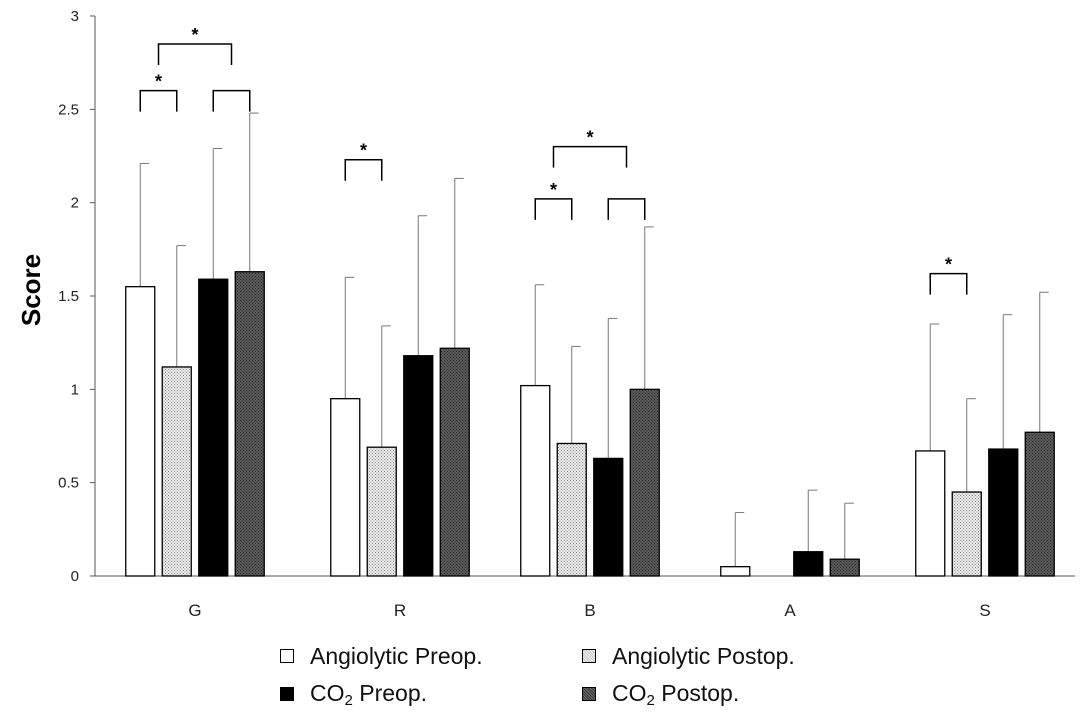 The width and height of the screenshot is (1088, 715). What do you see at coordinates (68, 109) in the screenshot?
I see `y-tick-label: 2.5` at bounding box center [68, 109].